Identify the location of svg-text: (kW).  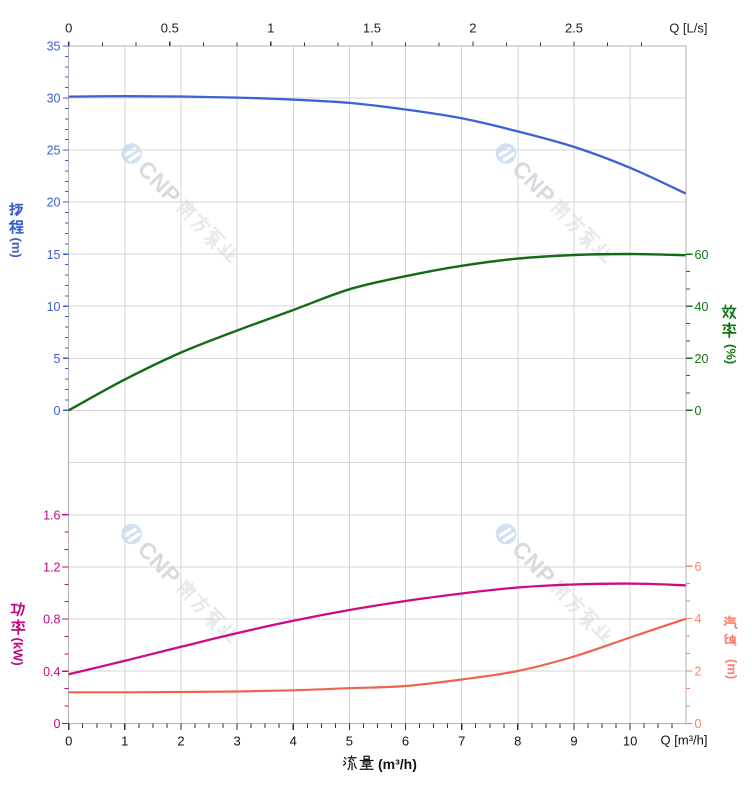
(18, 652).